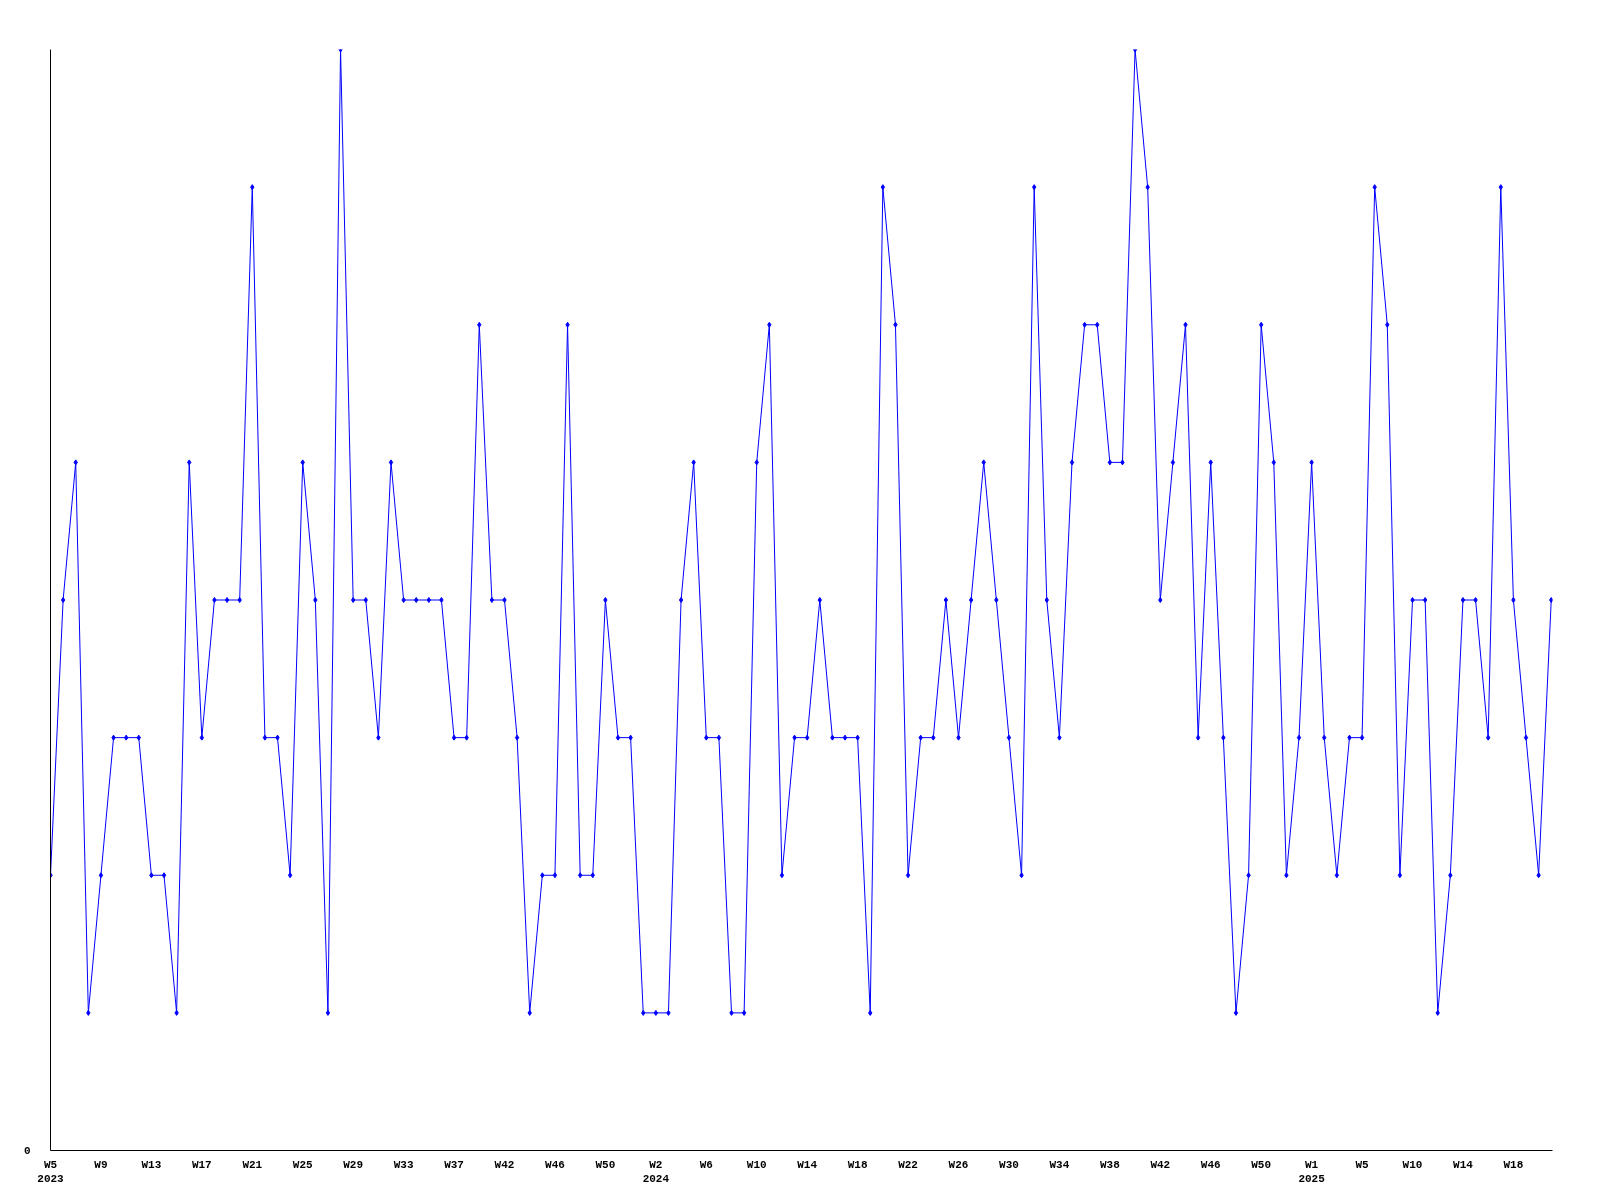 The width and height of the screenshot is (1600, 1200). Describe the element at coordinates (51, 1171) in the screenshot. I see `x-tick-label: W5 2023` at that location.